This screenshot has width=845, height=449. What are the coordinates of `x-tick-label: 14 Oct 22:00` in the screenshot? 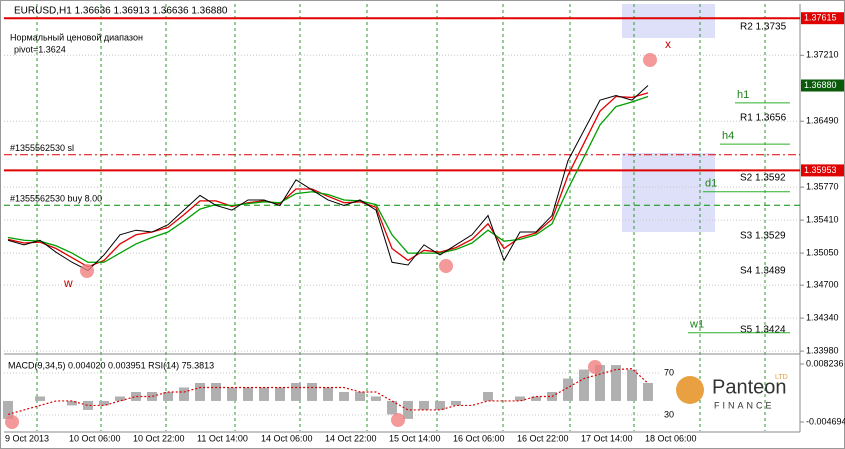 It's located at (351, 438).